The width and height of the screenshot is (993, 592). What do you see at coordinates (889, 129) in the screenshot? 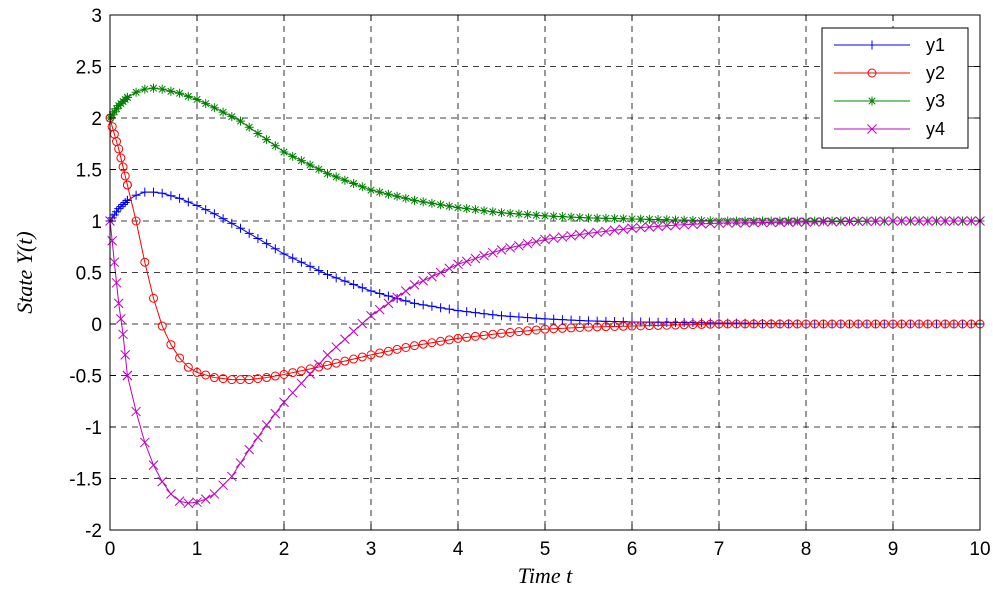
I see `legend-item-y4: y4` at bounding box center [889, 129].